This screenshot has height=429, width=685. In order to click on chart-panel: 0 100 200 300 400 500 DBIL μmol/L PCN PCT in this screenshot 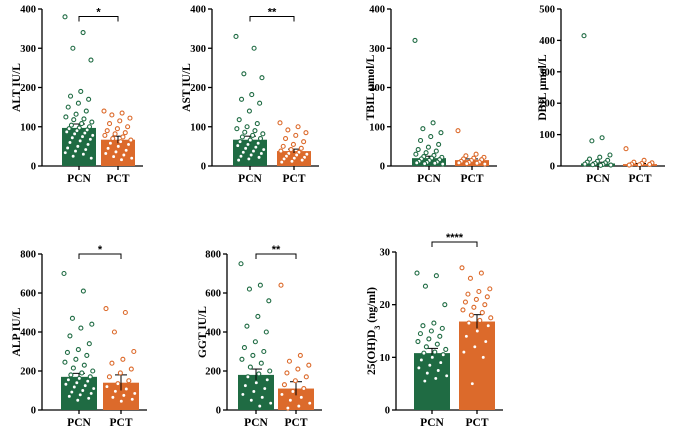, I will do `click(601, 95)`.